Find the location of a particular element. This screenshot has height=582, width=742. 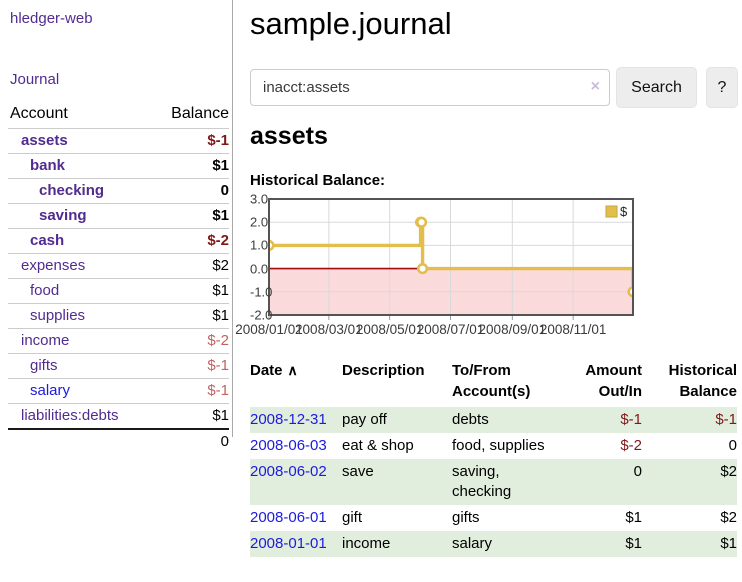

transaction-description: eat & shop is located at coordinates (378, 445).